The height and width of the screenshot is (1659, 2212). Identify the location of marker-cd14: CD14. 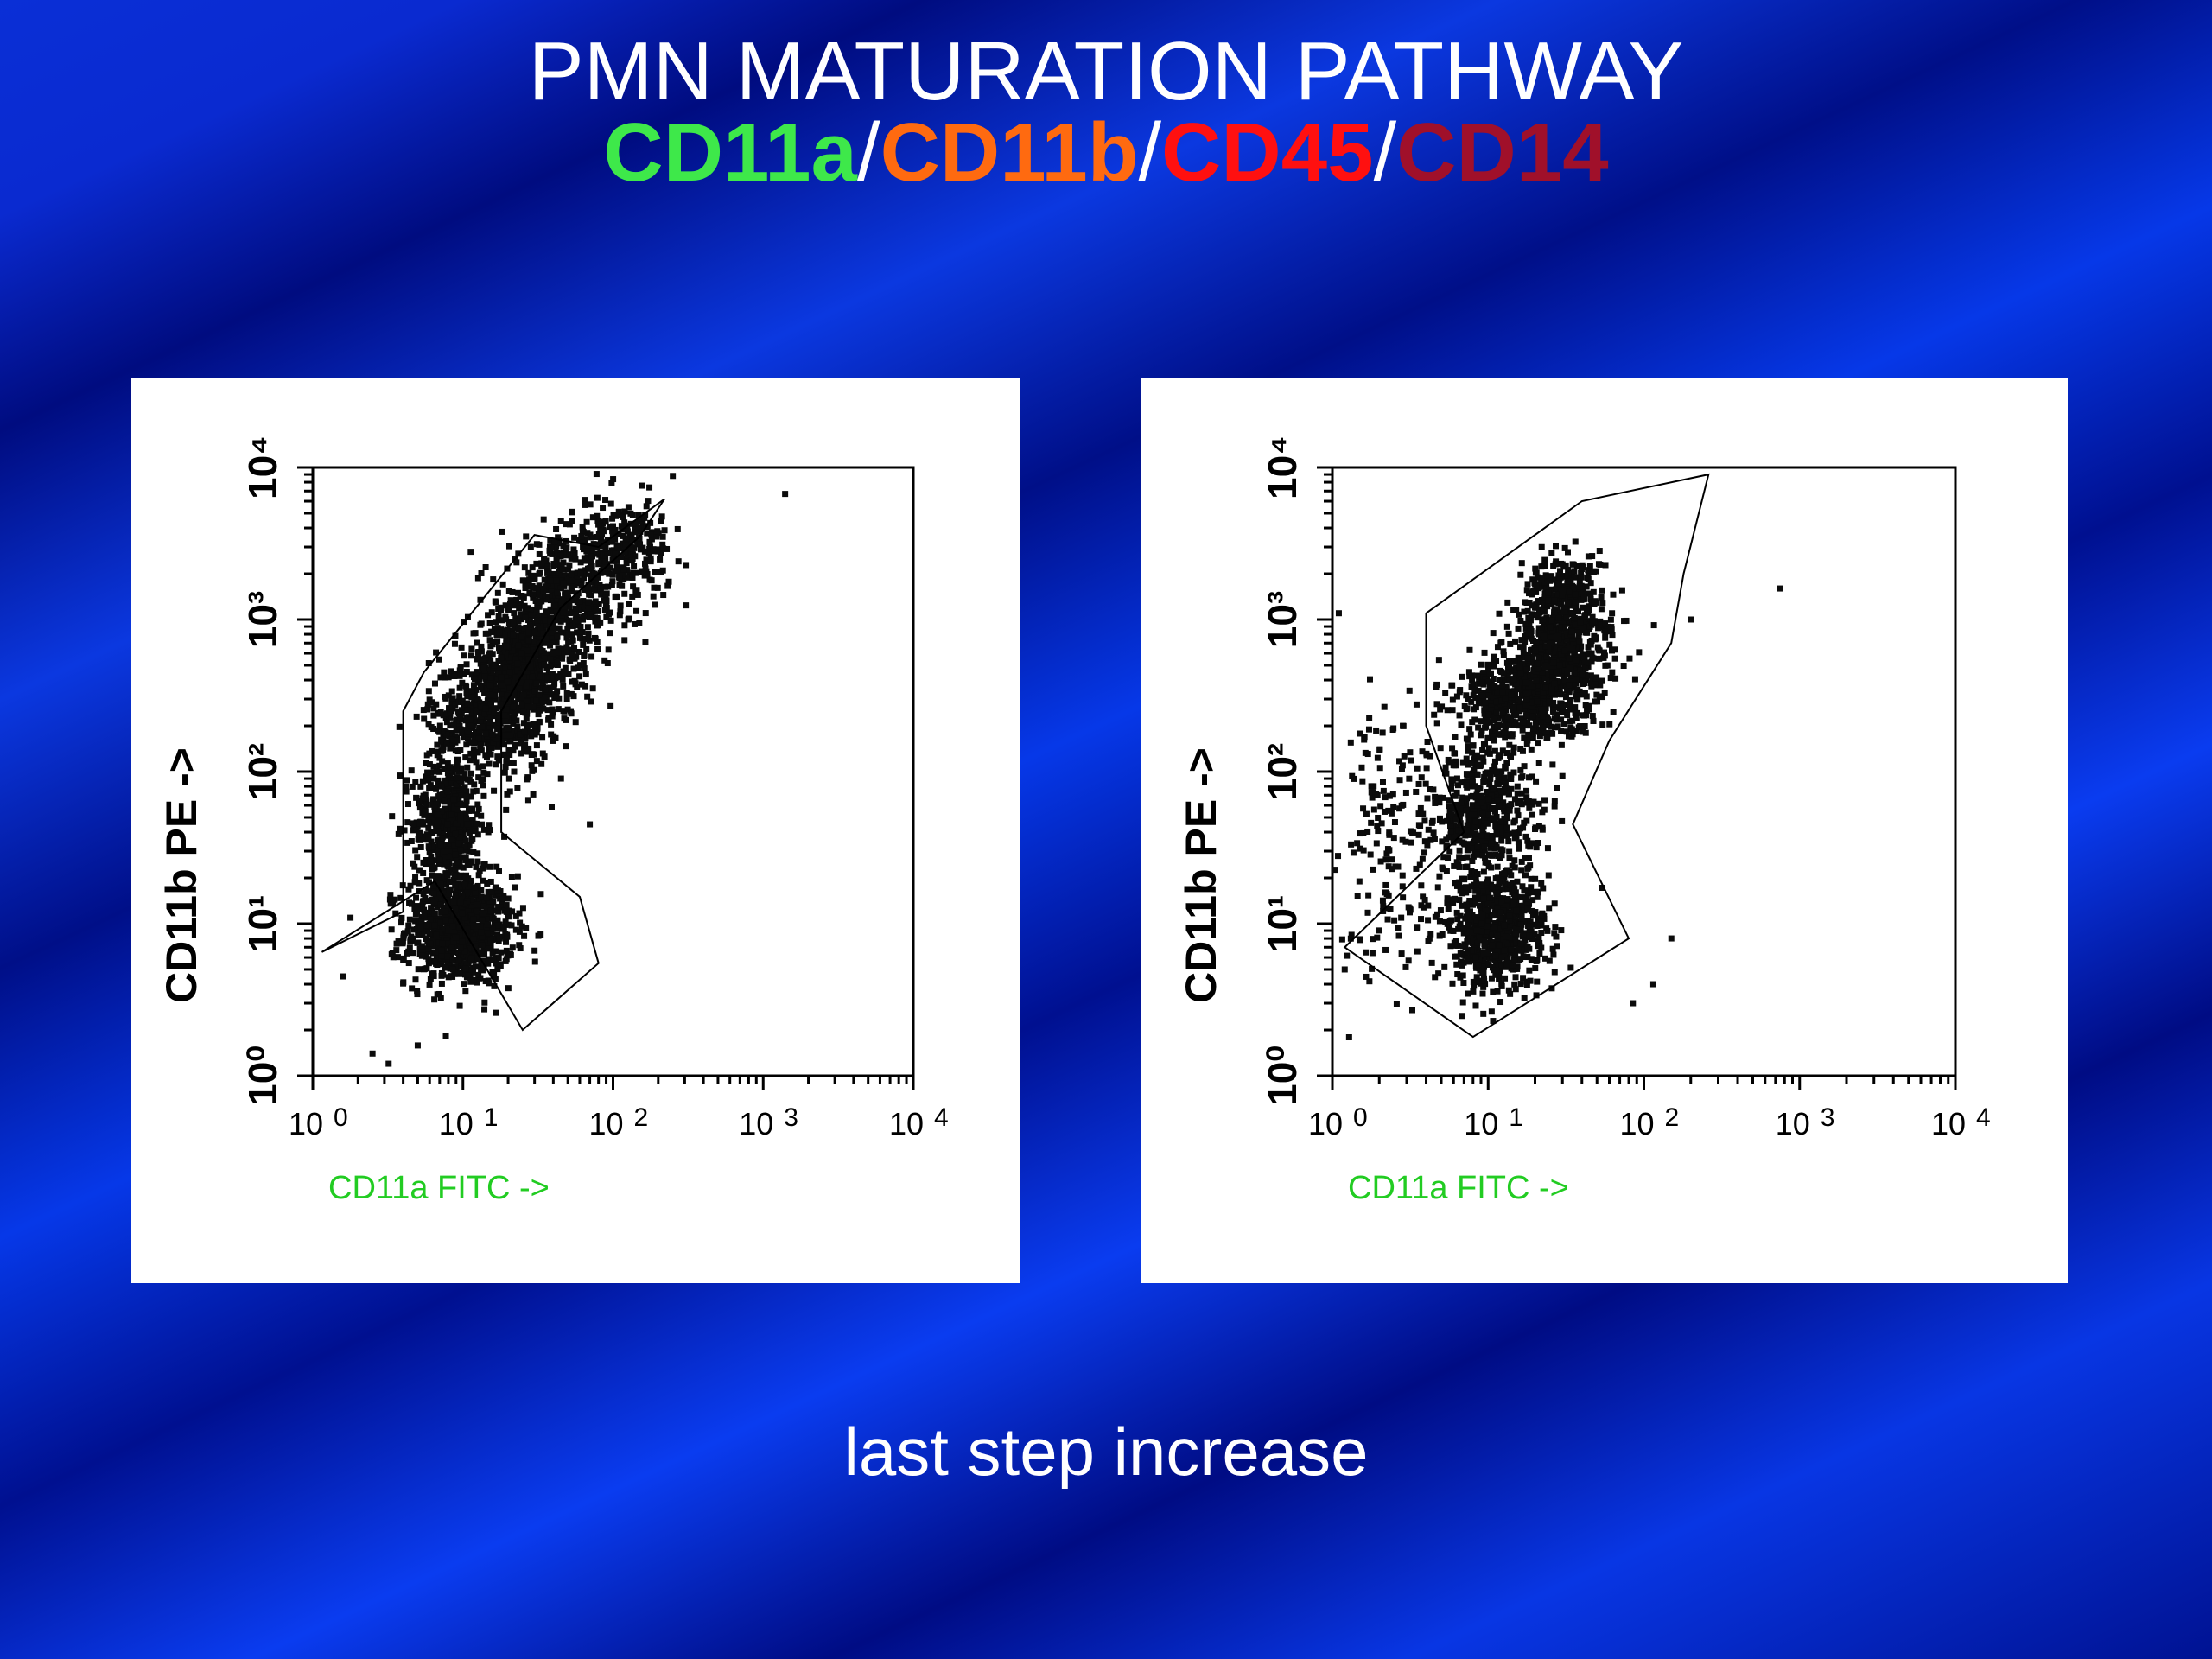
(1502, 152).